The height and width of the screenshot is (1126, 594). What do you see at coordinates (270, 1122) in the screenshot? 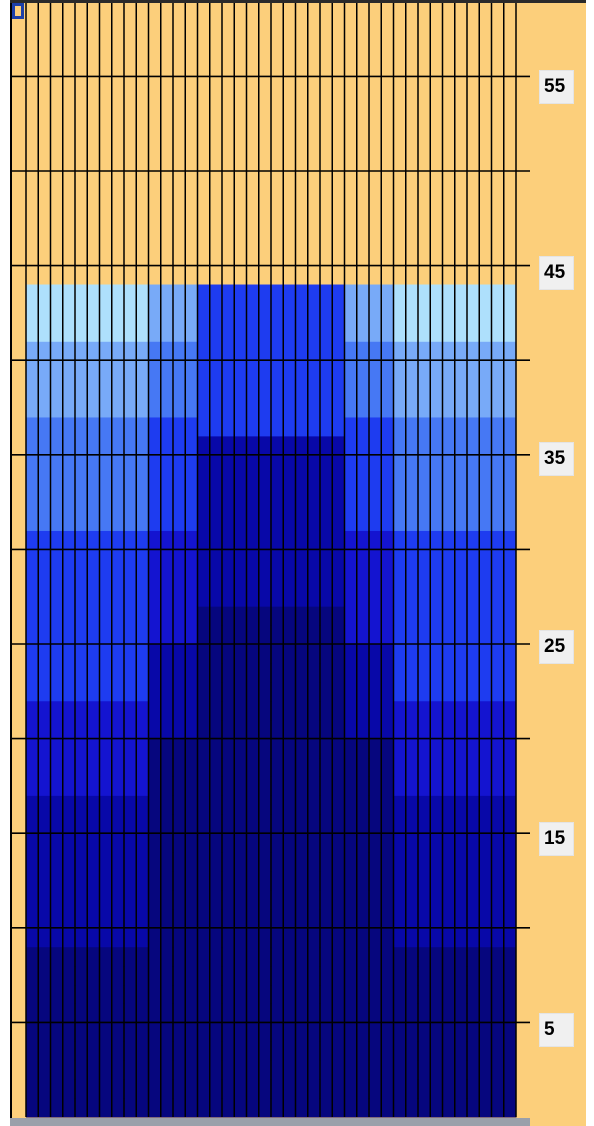
I see `bottom-scrollbar` at bounding box center [270, 1122].